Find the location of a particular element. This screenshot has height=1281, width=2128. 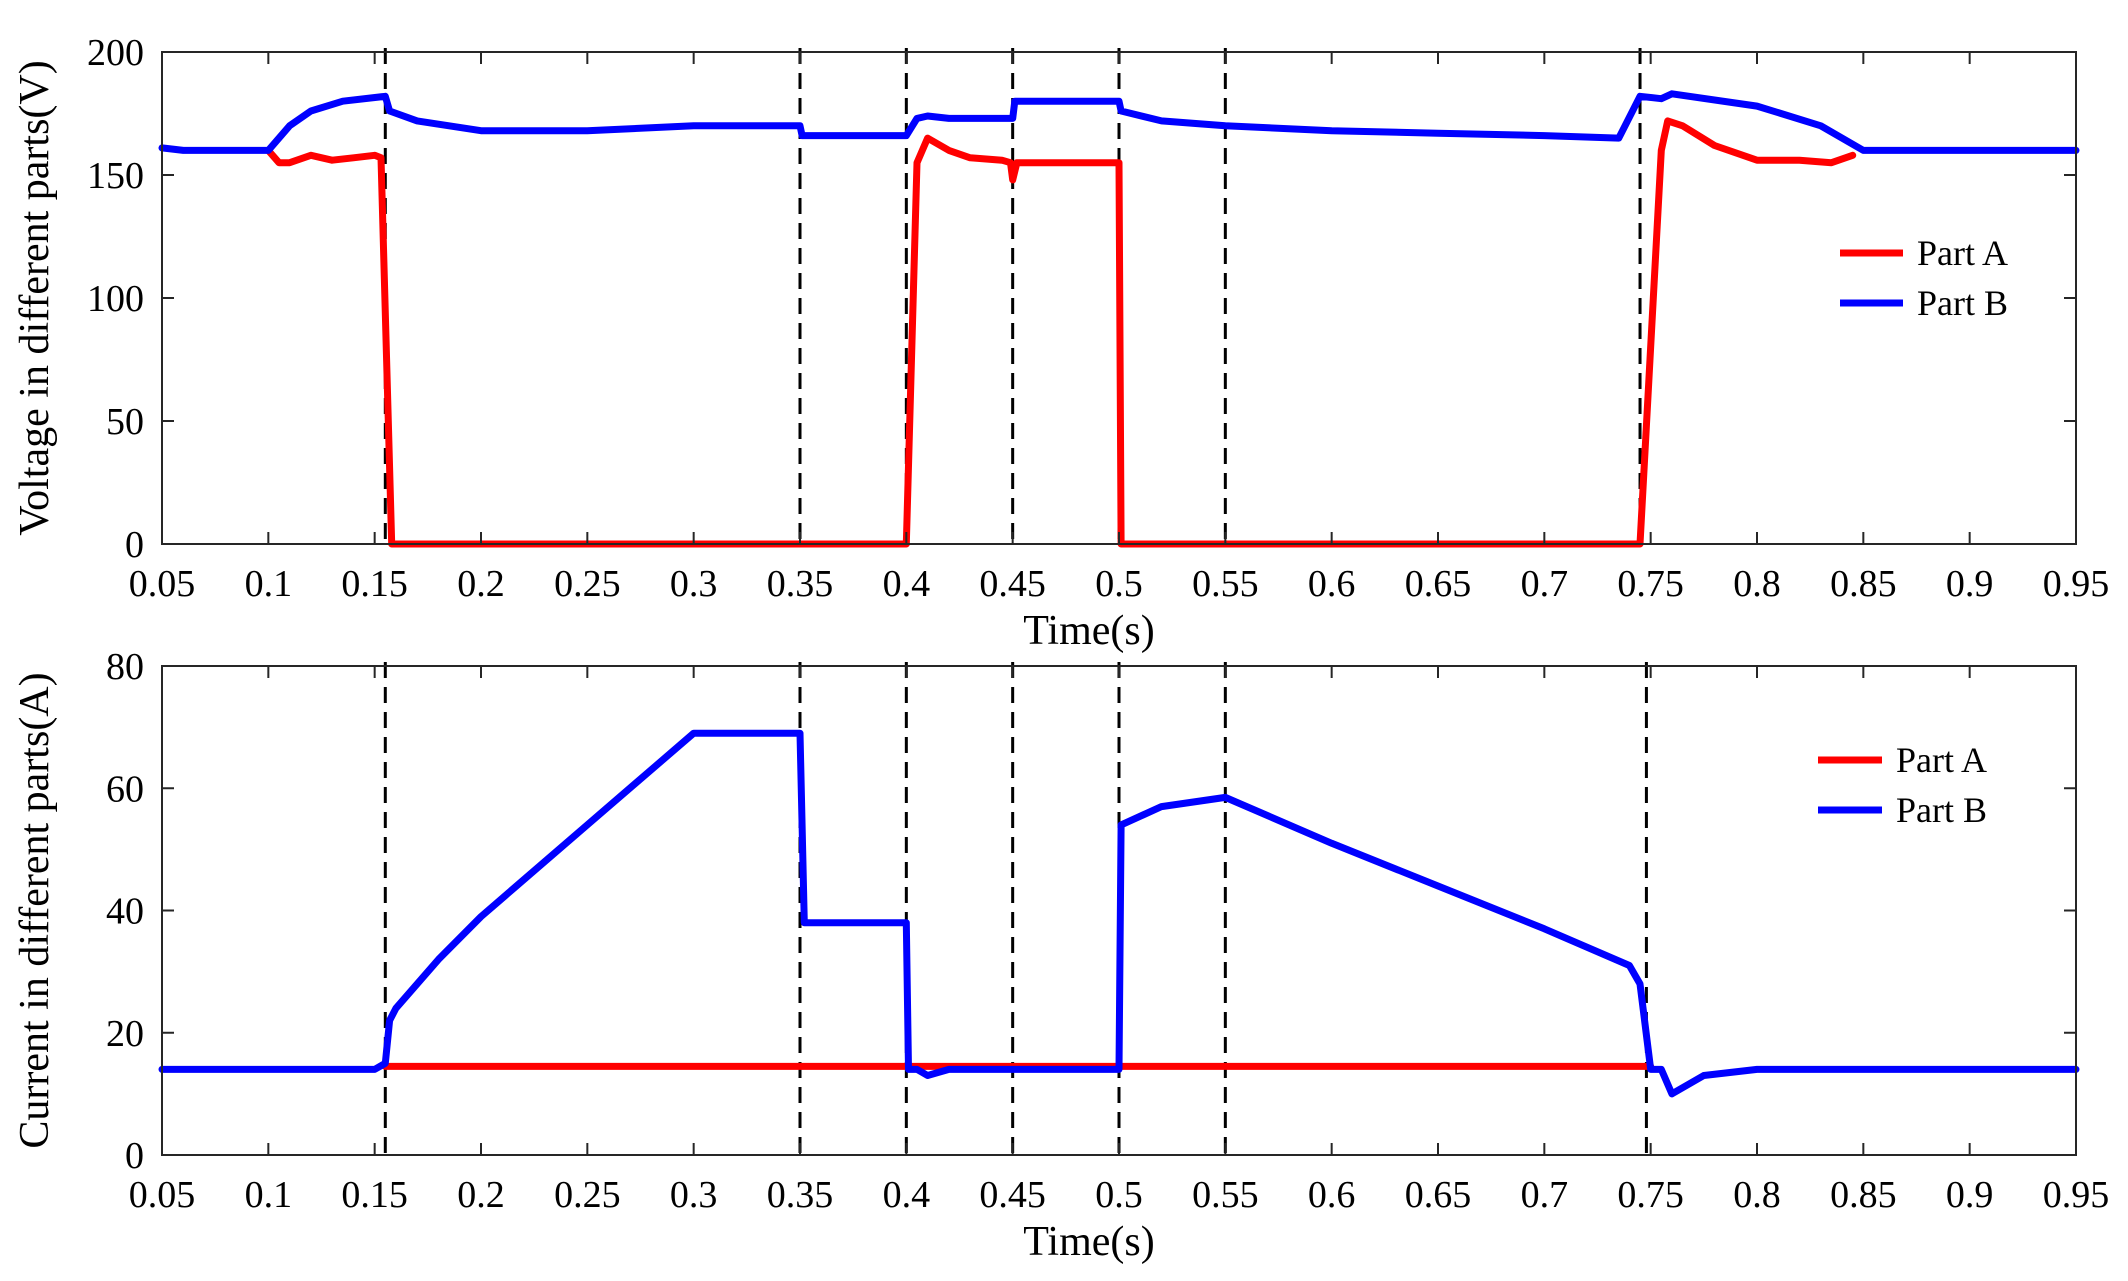

y-tick-label: 80 is located at coordinates (125, 667).